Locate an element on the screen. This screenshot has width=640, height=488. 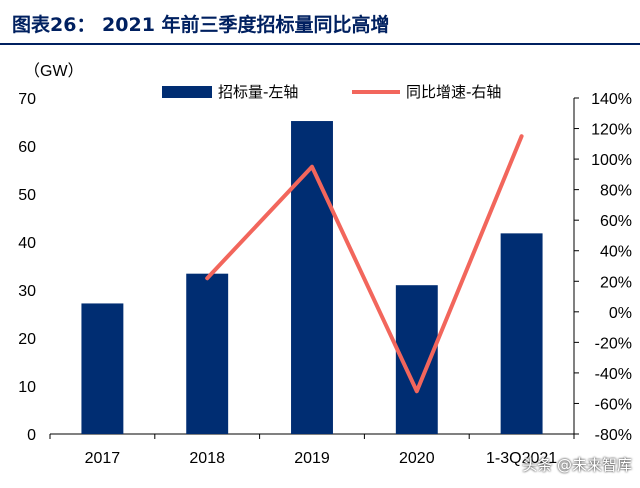
y-left-tick-label: 20 is located at coordinates (27, 339).